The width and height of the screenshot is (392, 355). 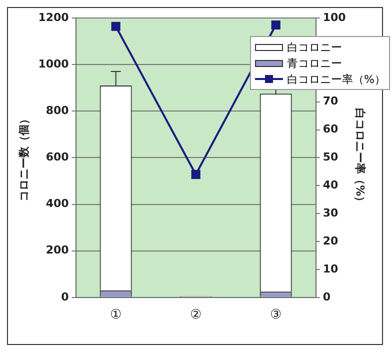 What do you see at coordinates (54, 63) in the screenshot?
I see `y-tick-label: 1000` at bounding box center [54, 63].